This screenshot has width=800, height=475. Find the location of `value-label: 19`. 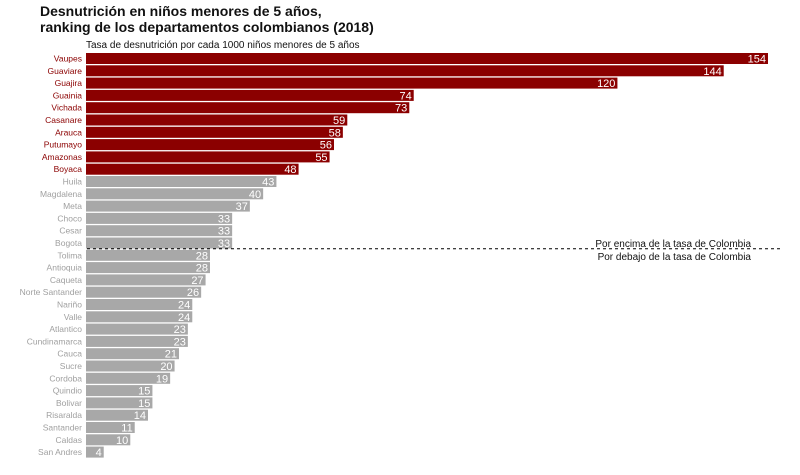

value-label: 19 is located at coordinates (162, 379).